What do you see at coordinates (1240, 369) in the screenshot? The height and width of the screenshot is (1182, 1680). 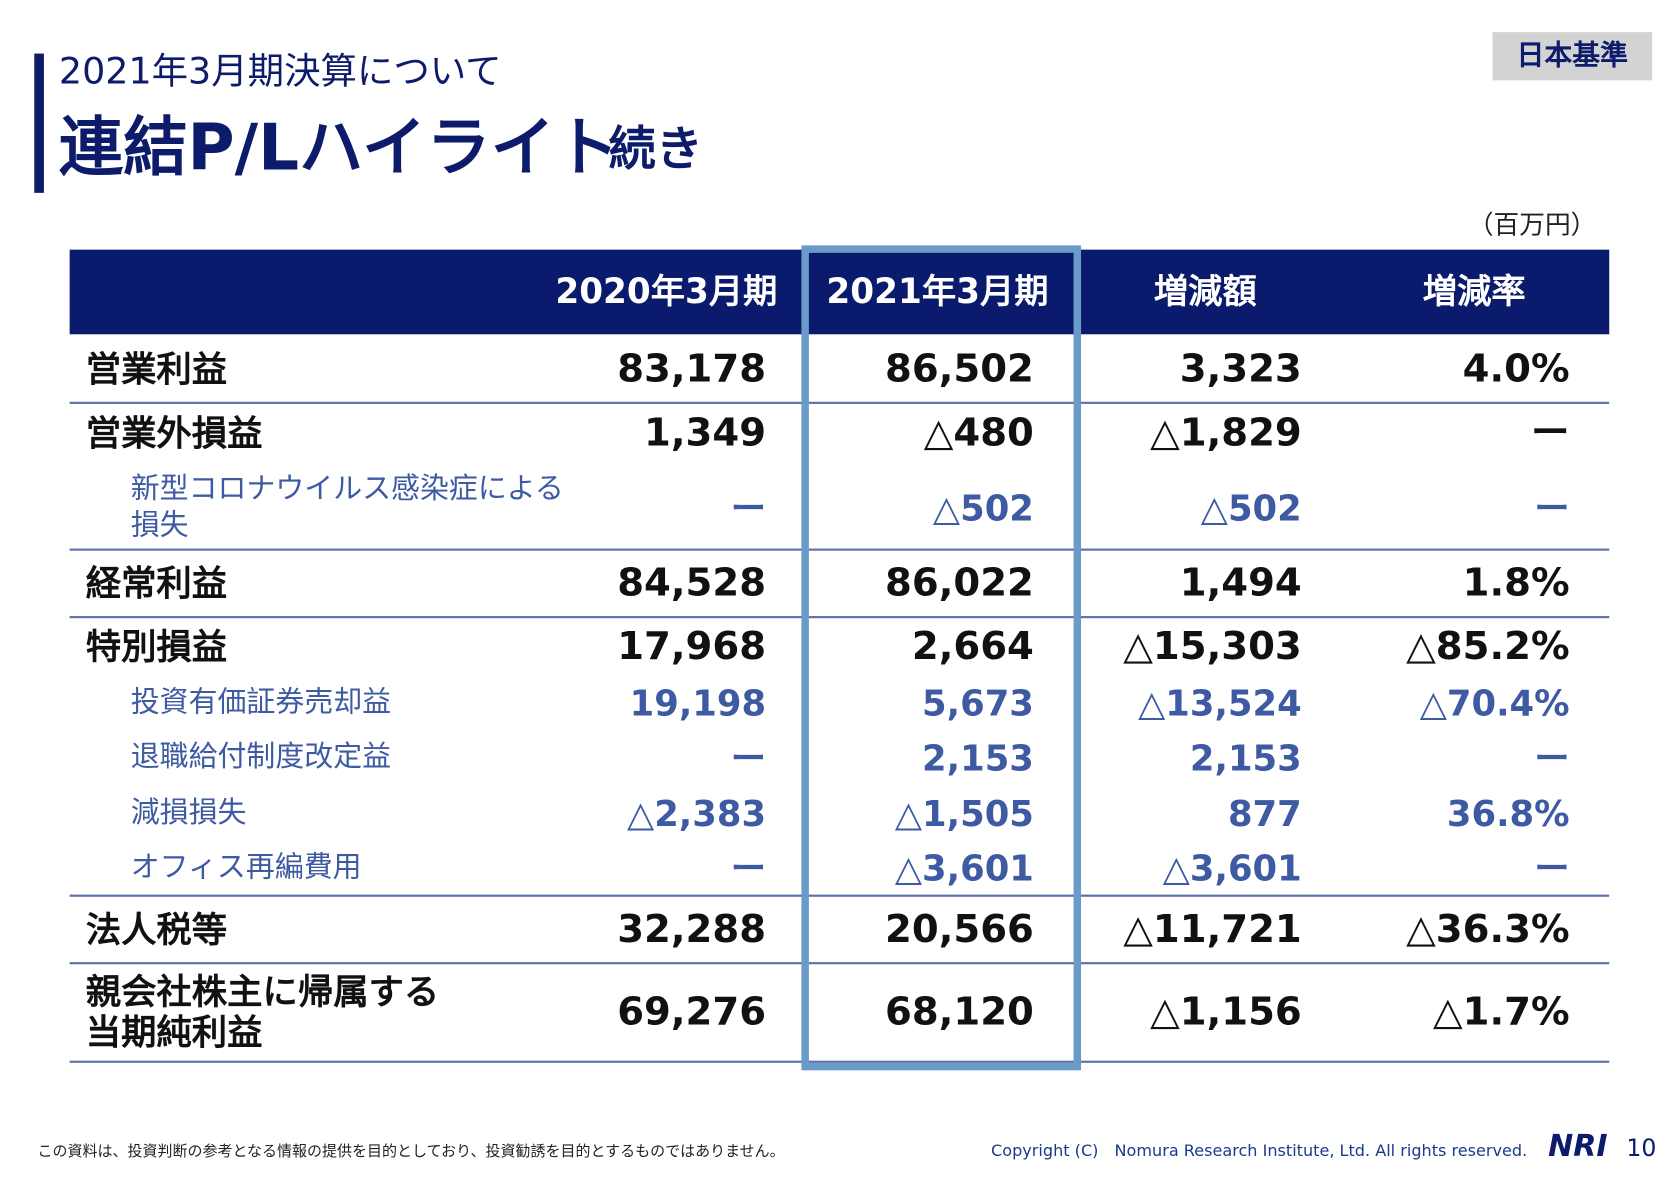 I see `cell-value: 3,323` at bounding box center [1240, 369].